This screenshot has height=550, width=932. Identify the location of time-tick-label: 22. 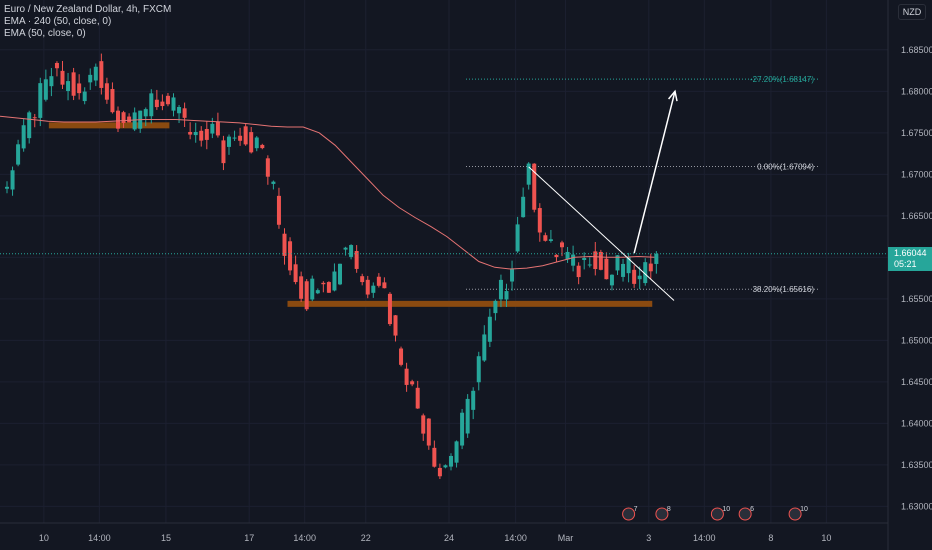
(366, 538).